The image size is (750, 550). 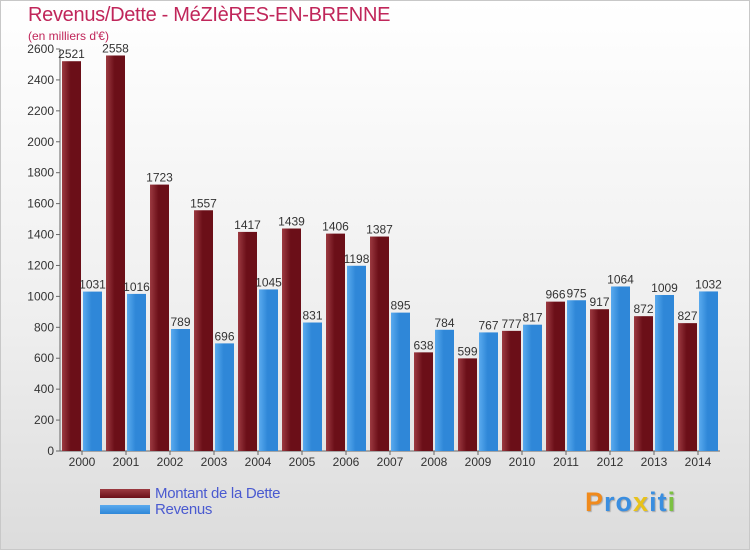 What do you see at coordinates (44, 389) in the screenshot?
I see `y-tick-label: 400` at bounding box center [44, 389].